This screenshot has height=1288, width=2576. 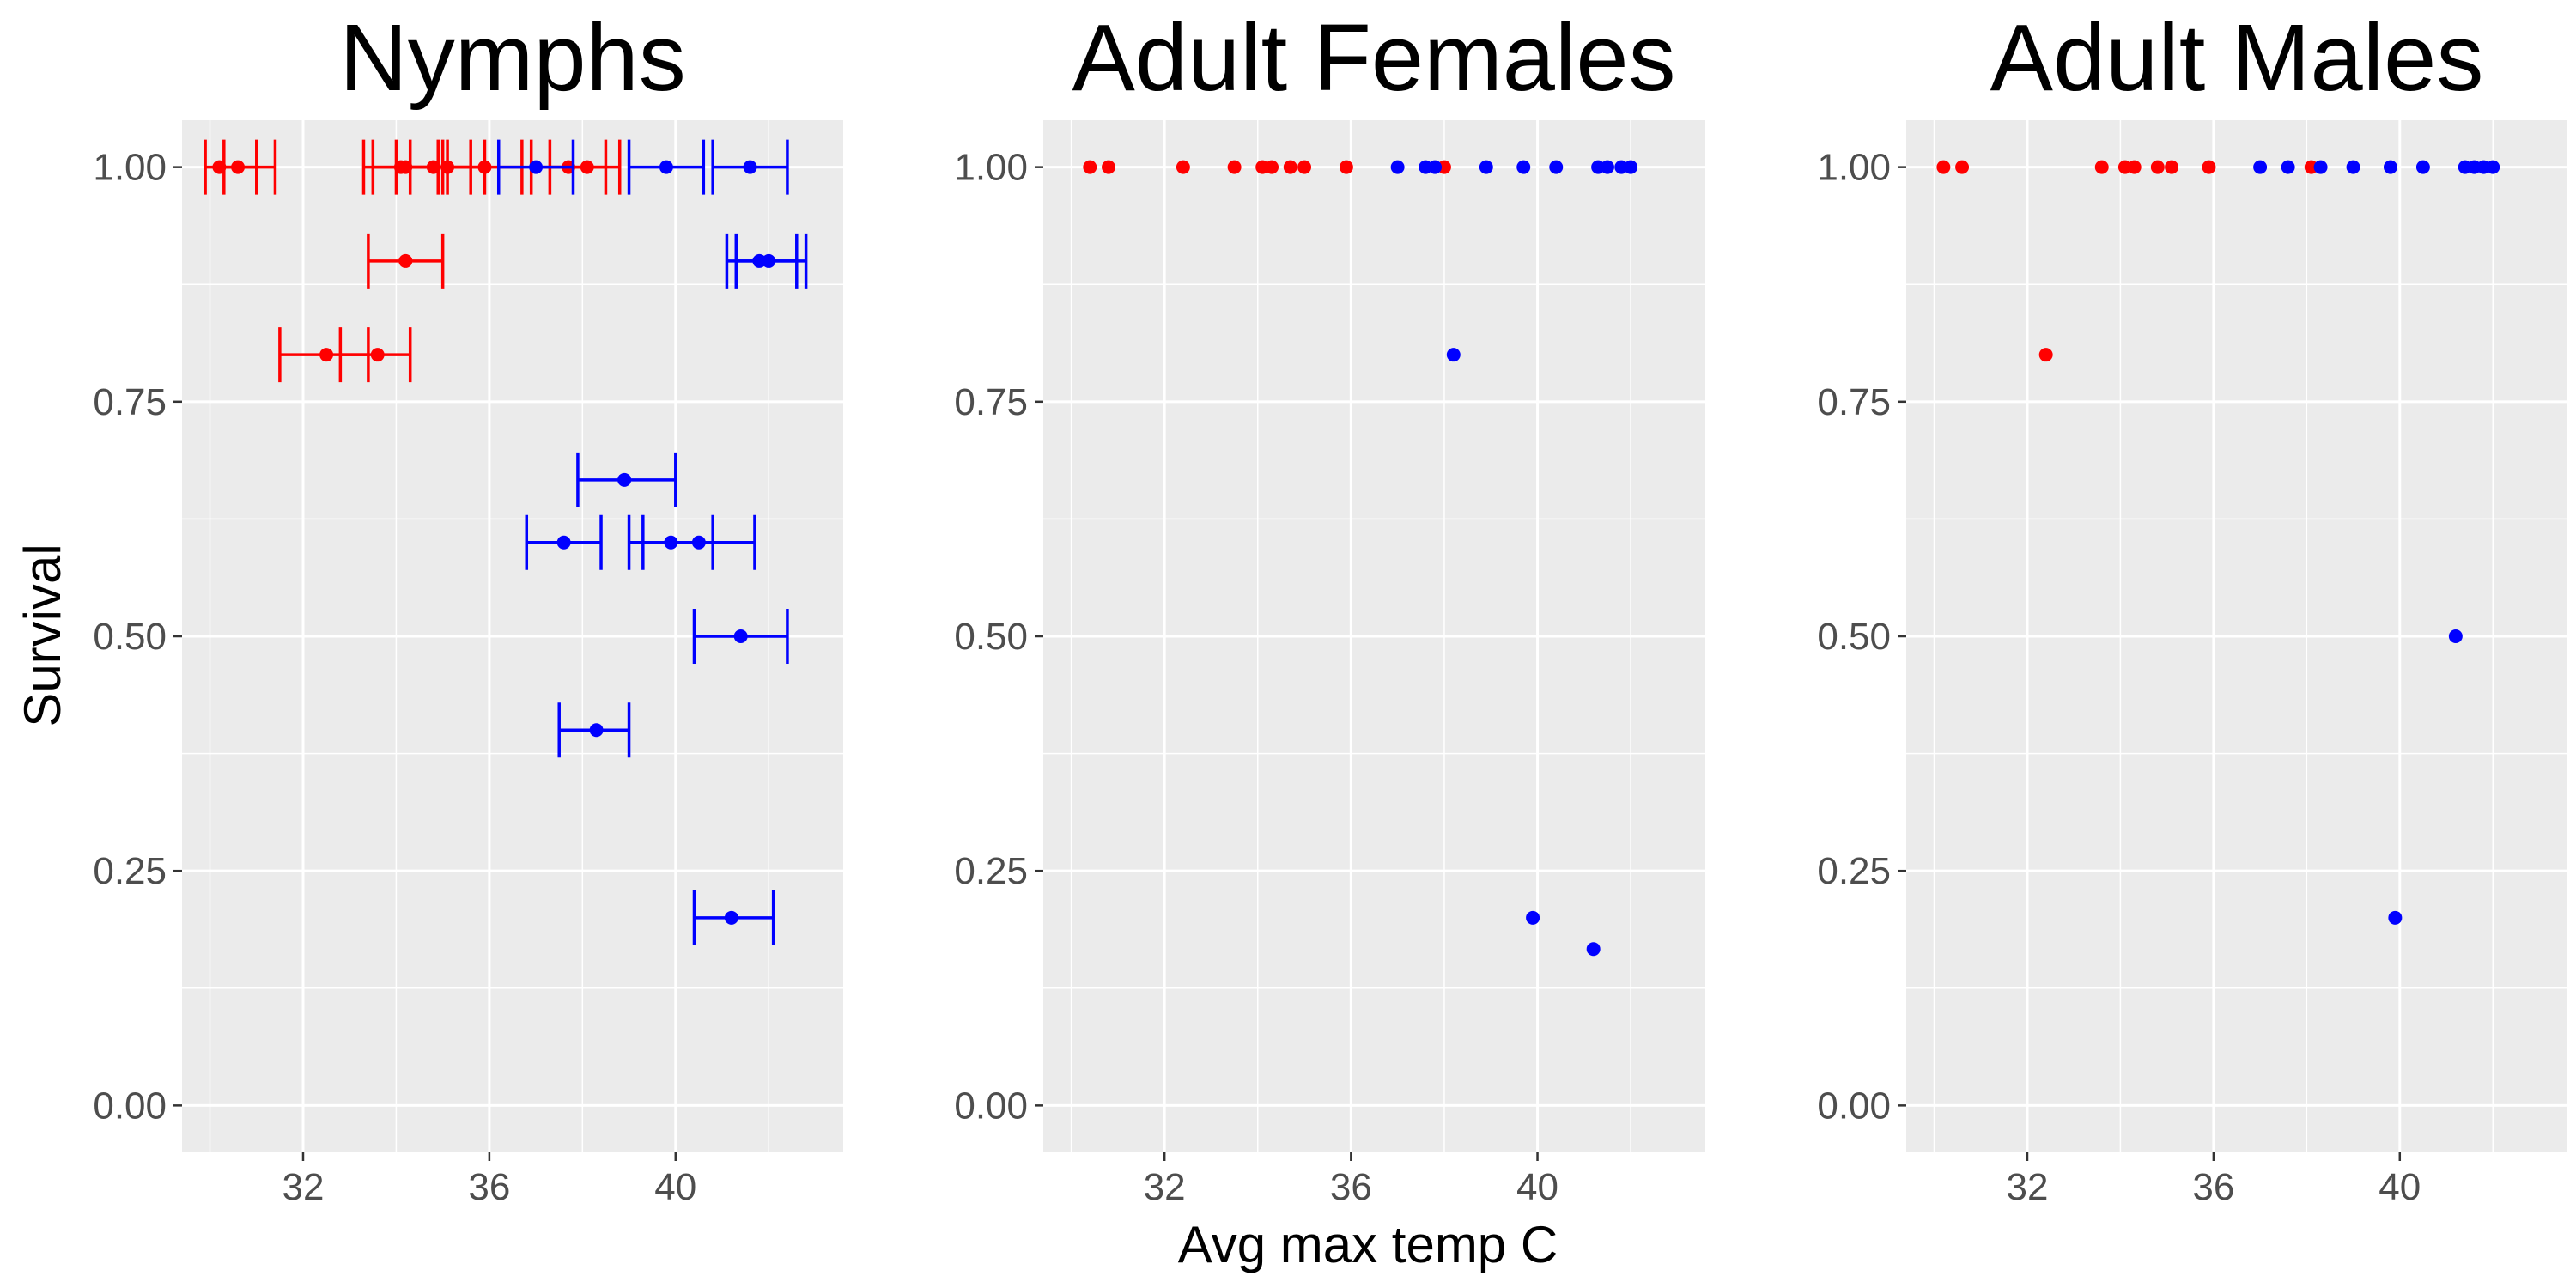 What do you see at coordinates (1368, 1244) in the screenshot?
I see `x-axis-title: Avg max temp C` at bounding box center [1368, 1244].